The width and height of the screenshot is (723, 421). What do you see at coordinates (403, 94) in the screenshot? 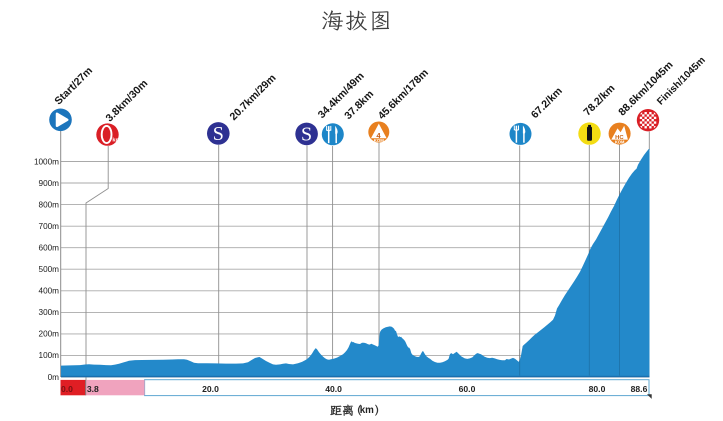
I see `svg-text: 45.6km/178m` at bounding box center [403, 94].